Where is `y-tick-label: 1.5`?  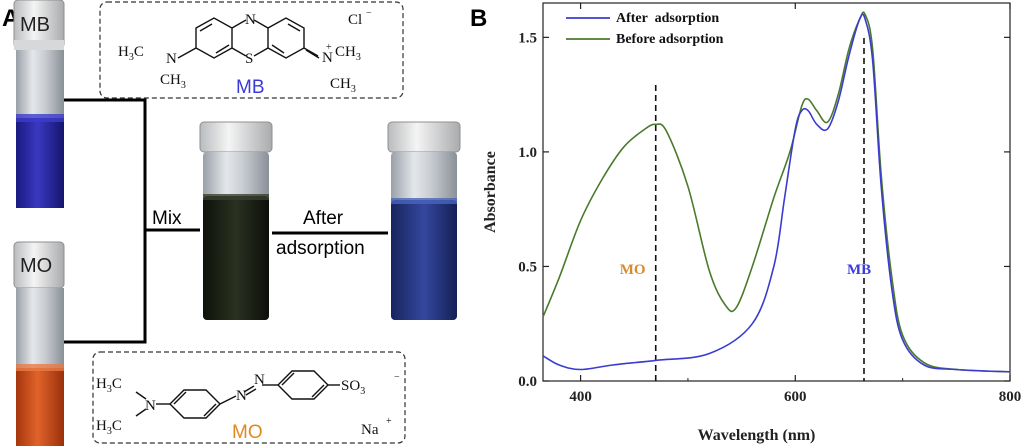
y-tick-label: 1.5 is located at coordinates (527, 38).